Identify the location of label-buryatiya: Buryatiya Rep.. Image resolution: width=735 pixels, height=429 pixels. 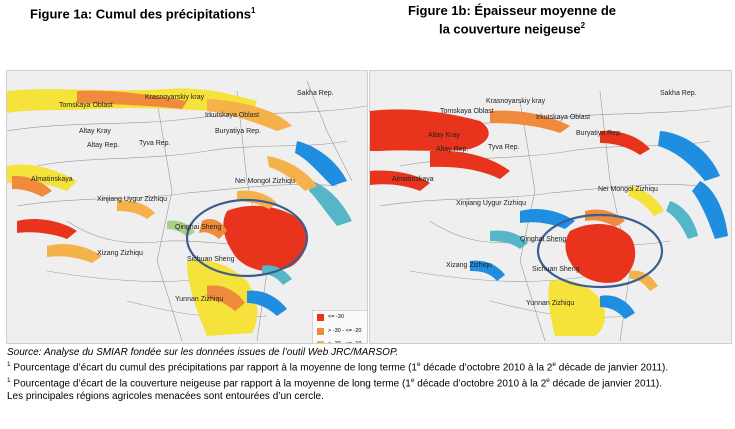
(238, 131).